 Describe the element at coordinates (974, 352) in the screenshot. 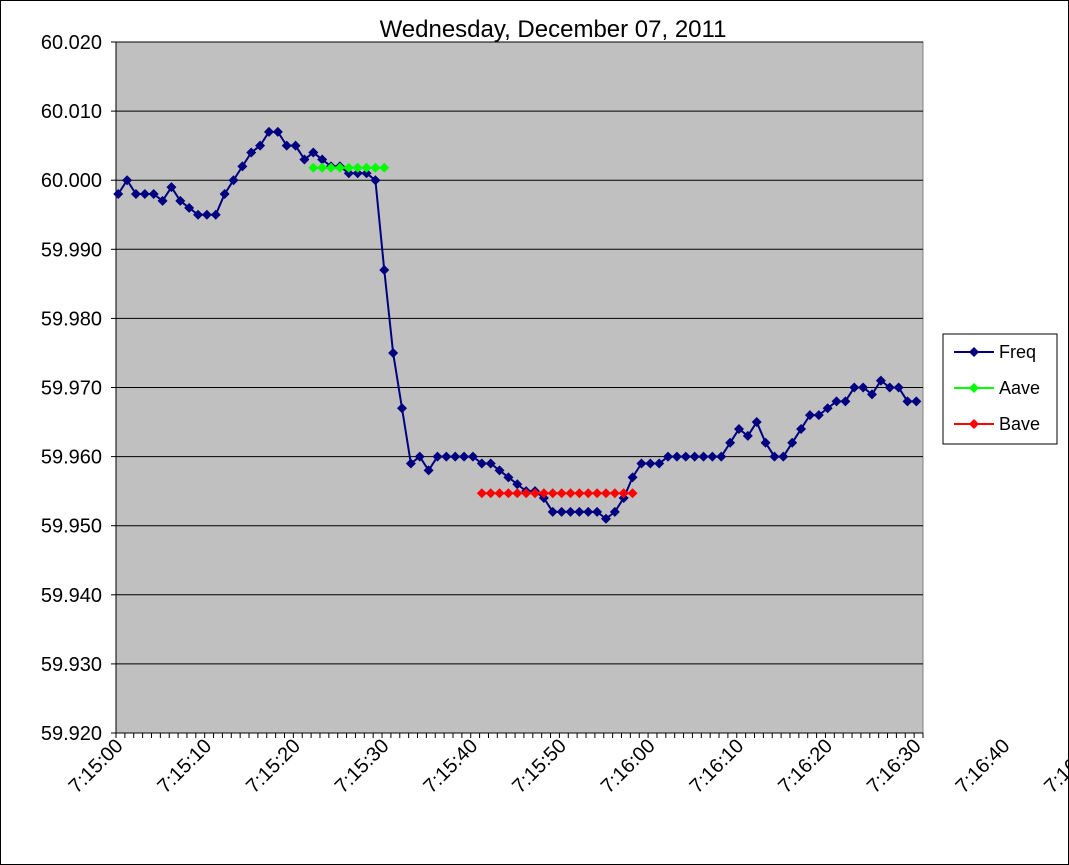

I see `legend-marker-freq` at that location.